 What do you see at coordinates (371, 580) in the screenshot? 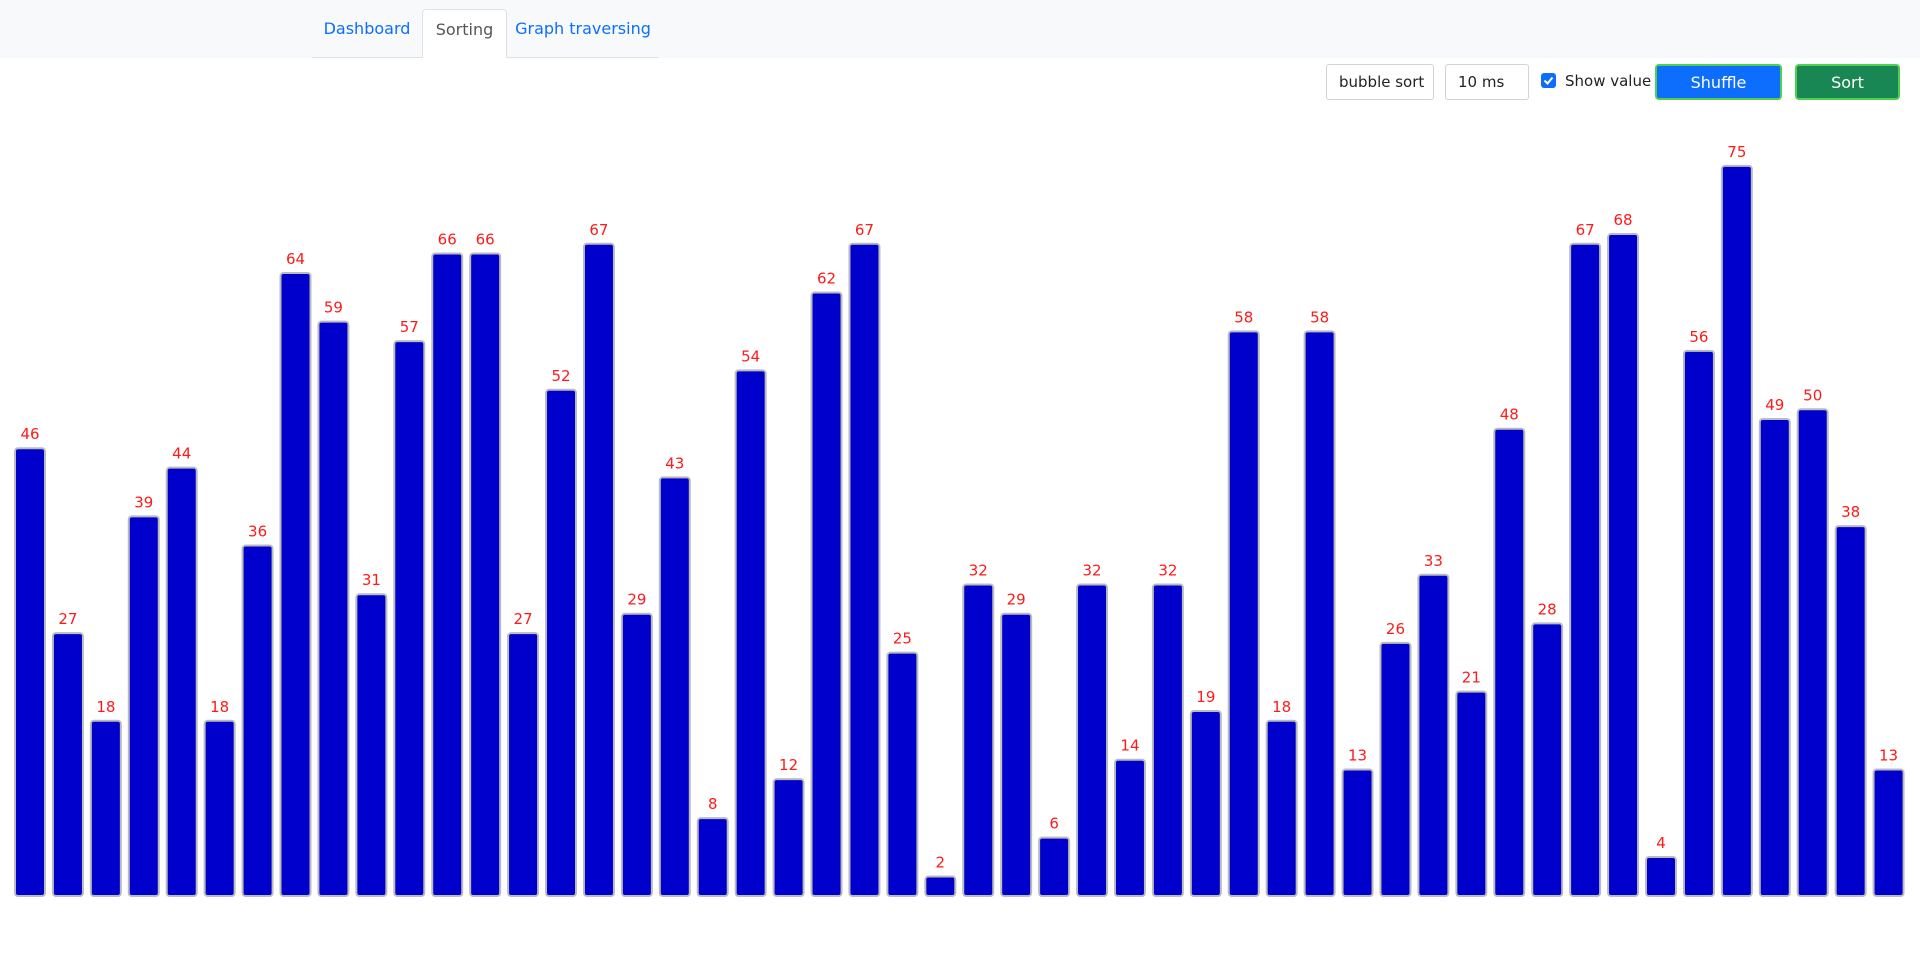
I see `bar-value-label: 31` at bounding box center [371, 580].